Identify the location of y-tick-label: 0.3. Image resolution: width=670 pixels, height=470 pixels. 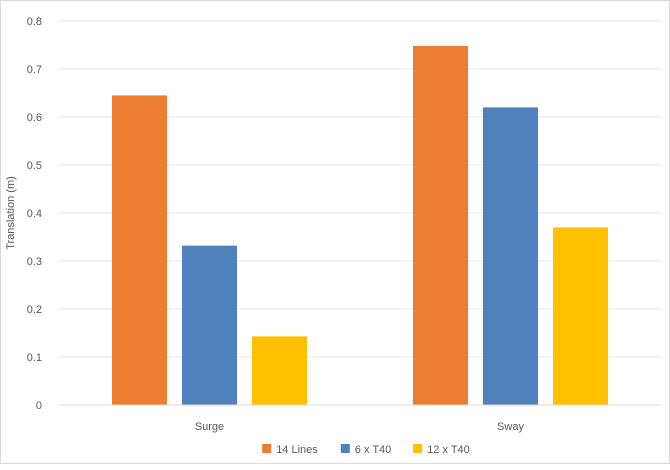
(34, 262).